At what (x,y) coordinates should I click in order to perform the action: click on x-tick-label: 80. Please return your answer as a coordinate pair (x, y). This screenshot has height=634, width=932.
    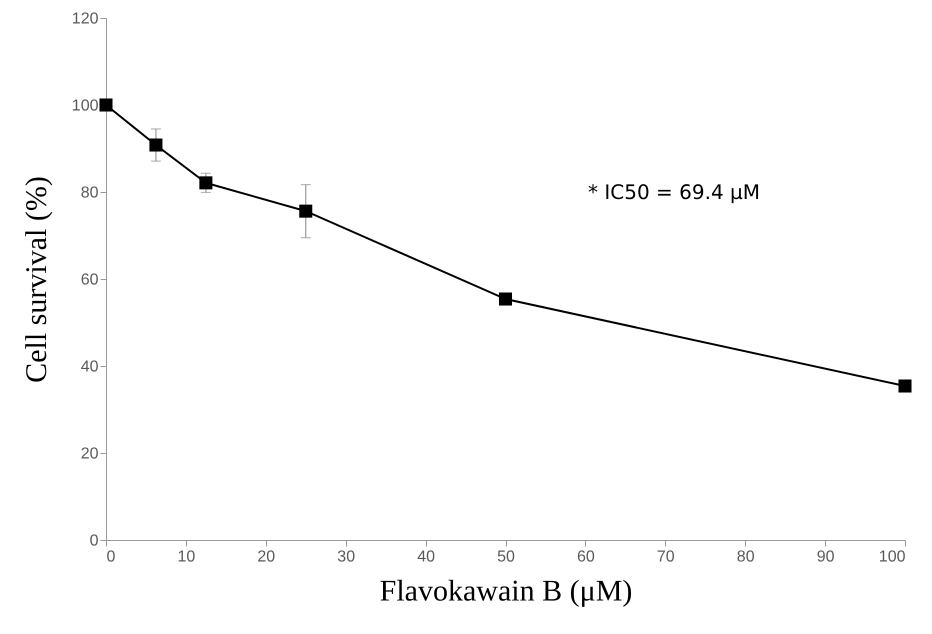
    Looking at the image, I should click on (745, 557).